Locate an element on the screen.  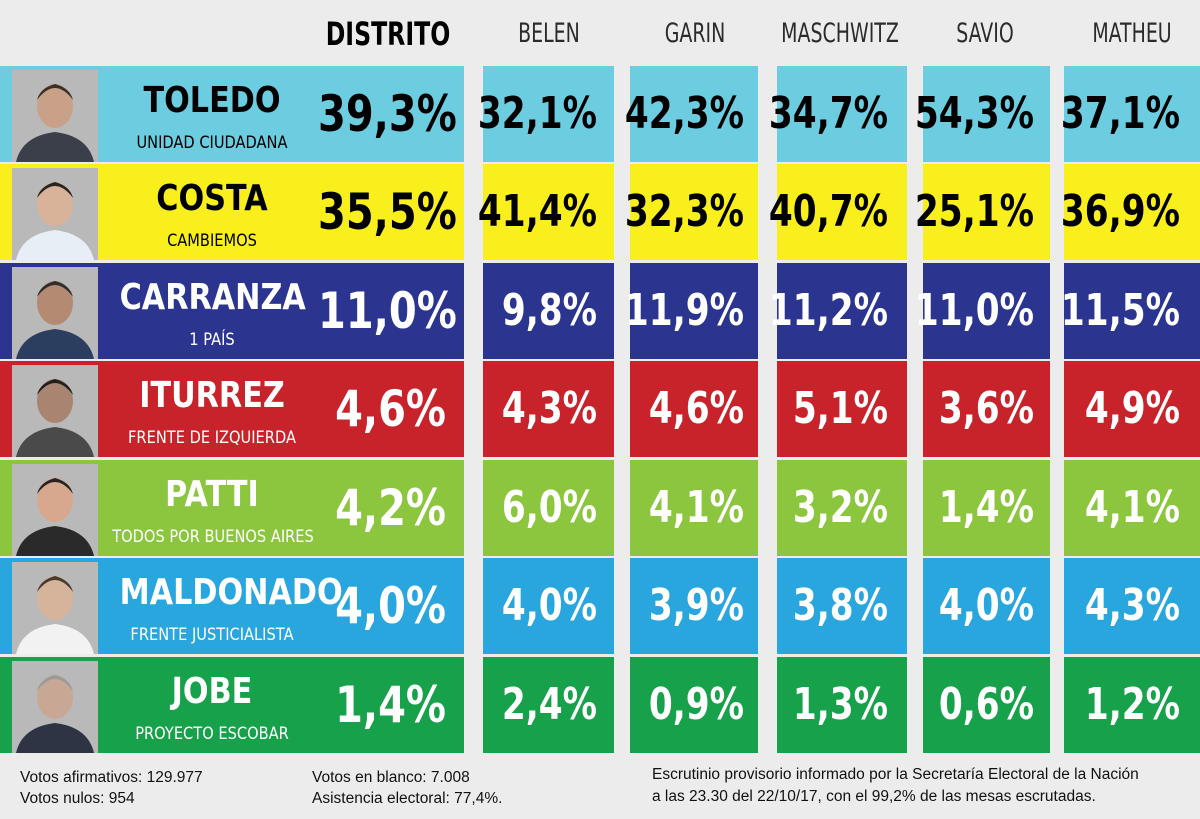
locality-percentage-savio: 1,4% is located at coordinates (986, 507).